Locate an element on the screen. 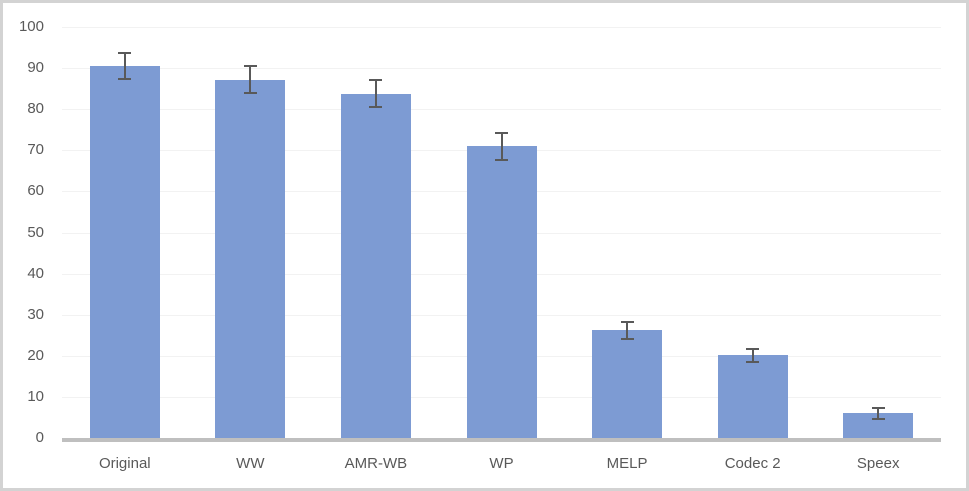  error-bar-ww-cap-top is located at coordinates (250, 66).